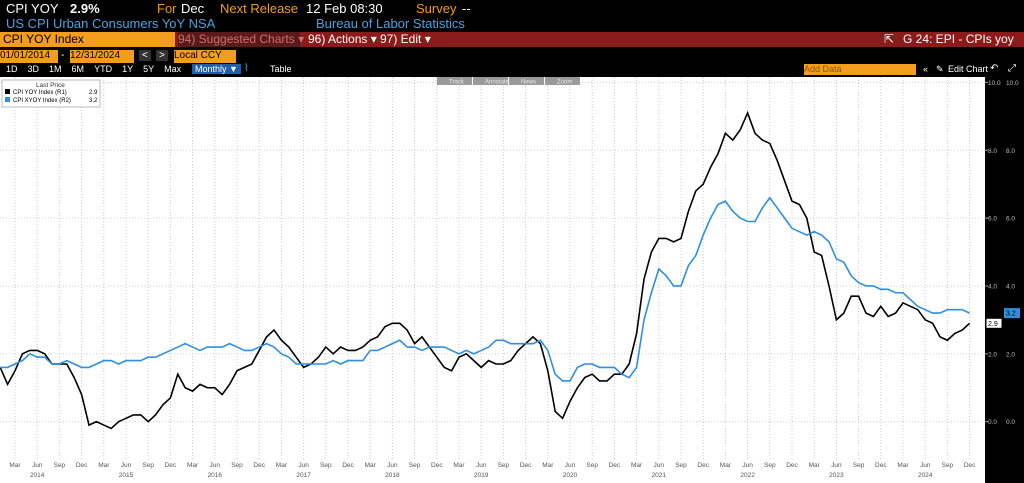 The height and width of the screenshot is (483, 1024). I want to click on period-label: For, so click(167, 8).